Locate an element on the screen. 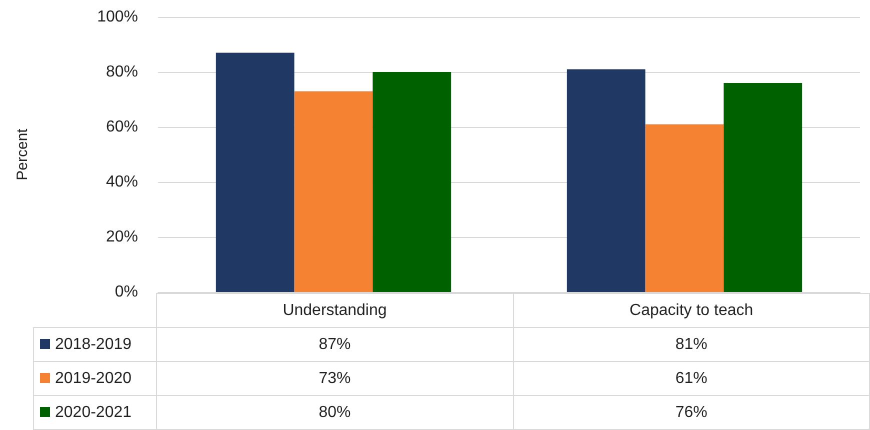  x-tick-label: Capacity to teach is located at coordinates (691, 311).